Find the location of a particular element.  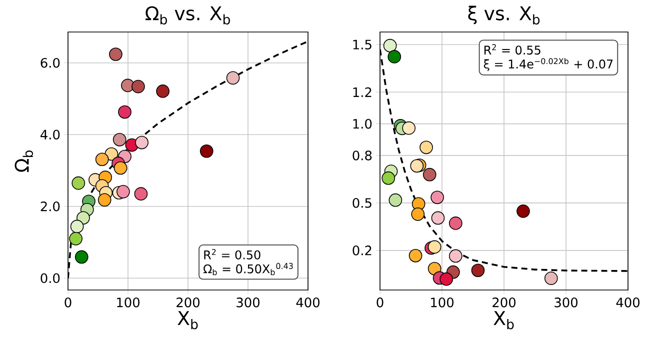

y-tick-label: 6.0 is located at coordinates (50, 63).